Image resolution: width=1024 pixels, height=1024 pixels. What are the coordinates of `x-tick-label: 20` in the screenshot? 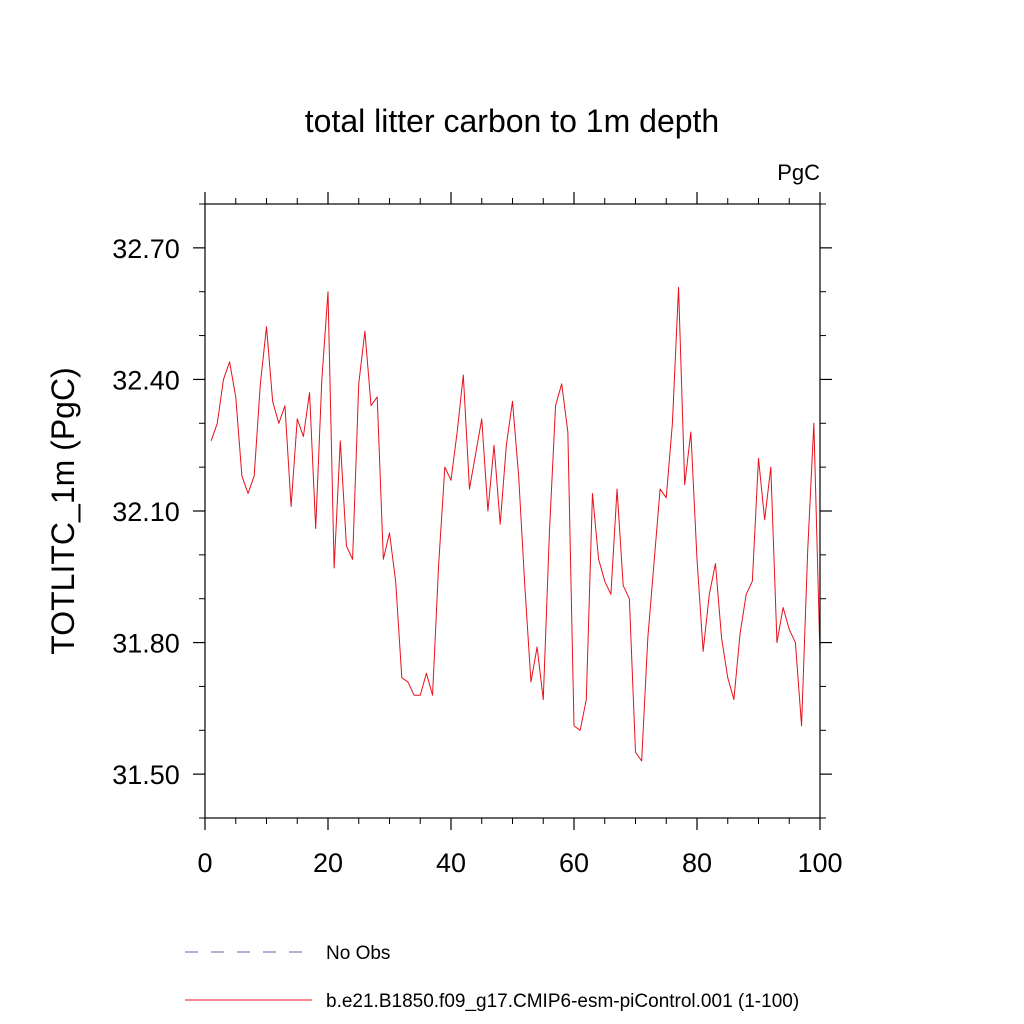 It's located at (328, 863).